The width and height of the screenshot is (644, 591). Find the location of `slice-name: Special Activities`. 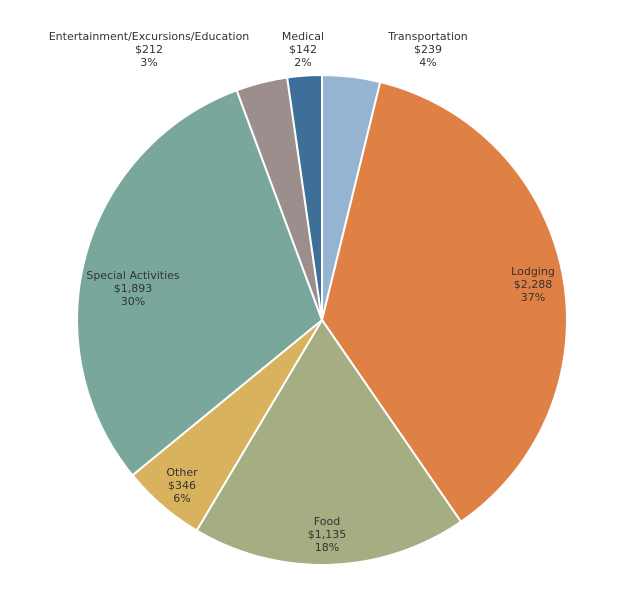

slice-name: Special Activities is located at coordinates (133, 275).